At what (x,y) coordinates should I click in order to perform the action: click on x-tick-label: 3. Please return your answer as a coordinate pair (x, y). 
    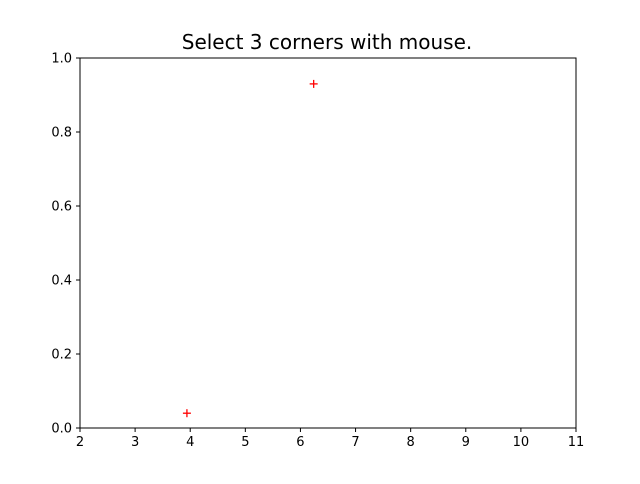
    Looking at the image, I should click on (135, 442).